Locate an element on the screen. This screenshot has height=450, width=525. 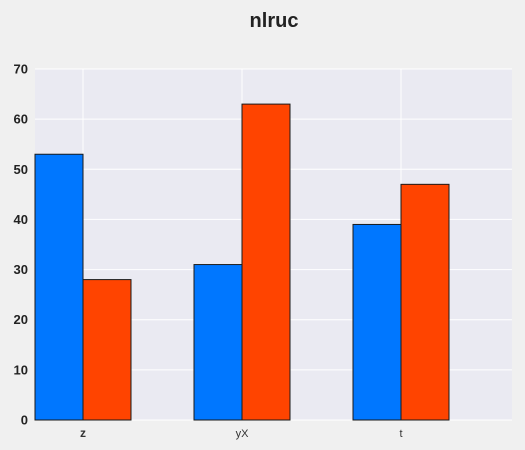
x-tick-label: t is located at coordinates (400, 434).